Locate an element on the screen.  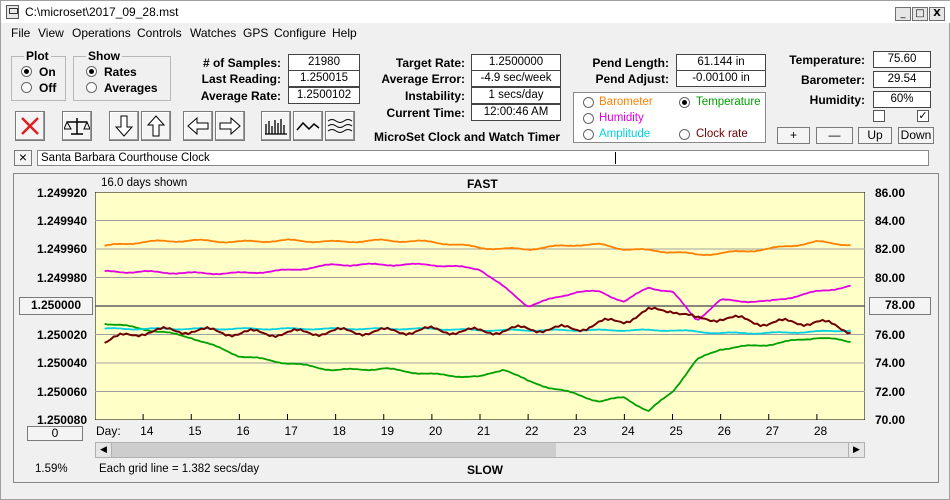
red-x-icon is located at coordinates (30, 126).